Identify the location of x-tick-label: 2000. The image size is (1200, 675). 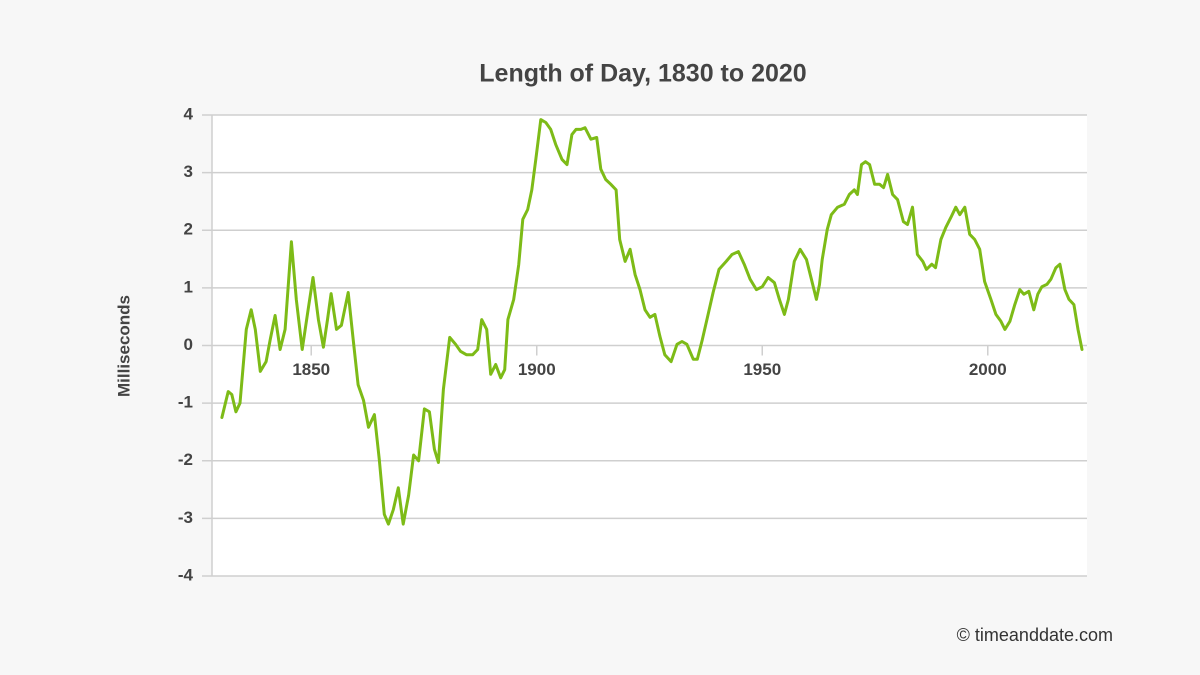
(988, 369).